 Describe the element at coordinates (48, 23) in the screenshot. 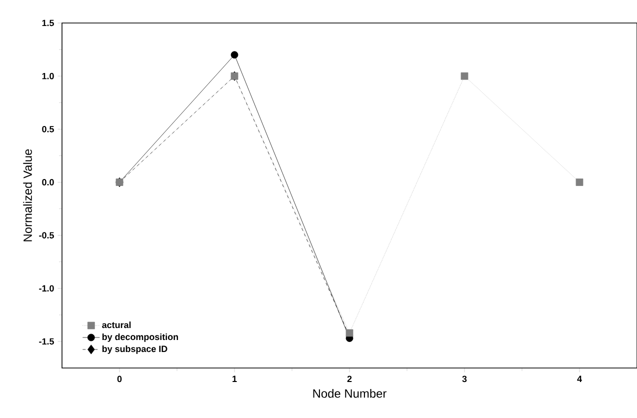

I see `y-tick-label: 1.5` at that location.